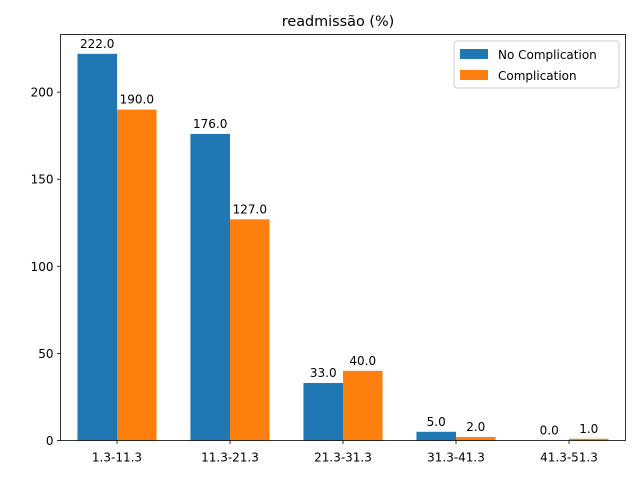 This screenshot has height=480, width=640. What do you see at coordinates (475, 427) in the screenshot?
I see `bar-value-label: 2.0` at bounding box center [475, 427].